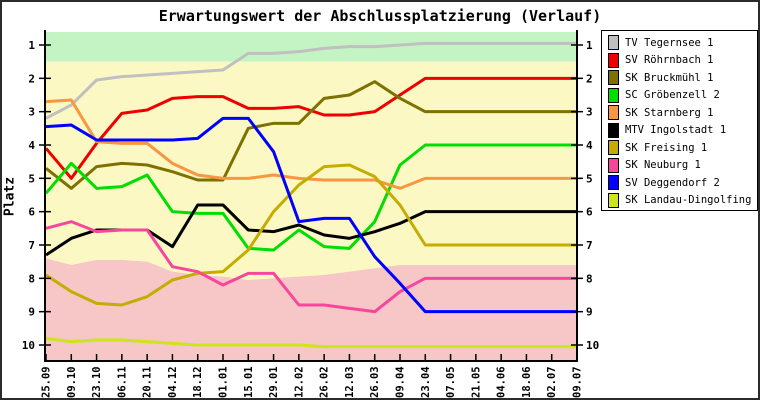  I want to click on y-tick-label-right: 1, so click(589, 45).